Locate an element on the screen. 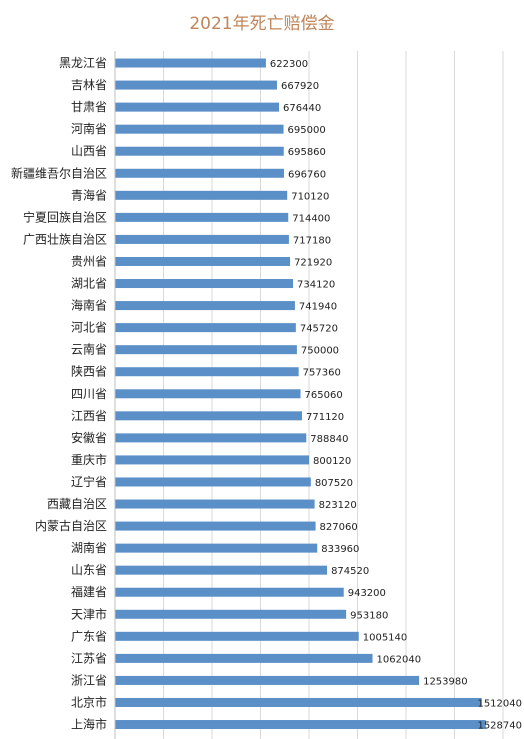 The height and width of the screenshot is (739, 524). category-label: 内蒙古自治区 is located at coordinates (71, 525).